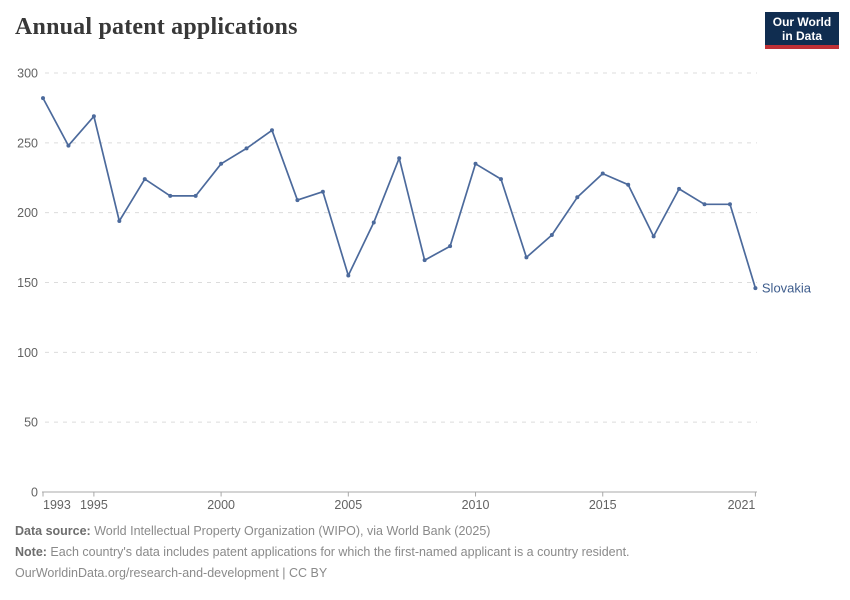 This screenshot has height=600, width=850. Describe the element at coordinates (94, 505) in the screenshot. I see `x-axis-tick-label: 1995` at that location.